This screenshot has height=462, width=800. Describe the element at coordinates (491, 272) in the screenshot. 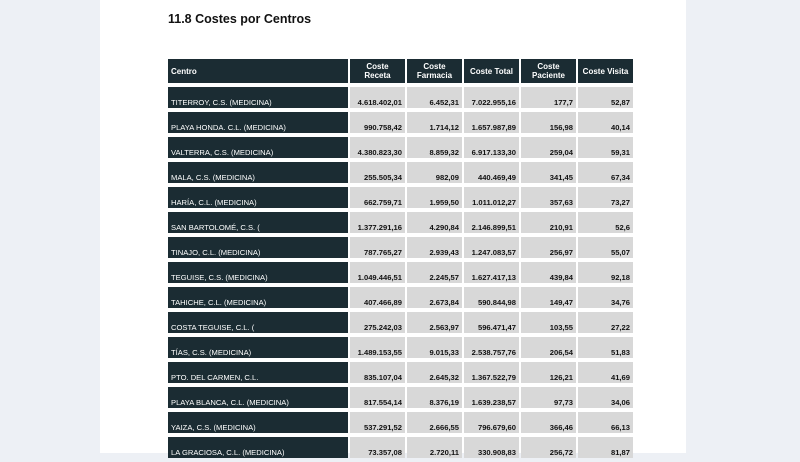

I see `cell-coste-total: 1.627.417,13` at that location.